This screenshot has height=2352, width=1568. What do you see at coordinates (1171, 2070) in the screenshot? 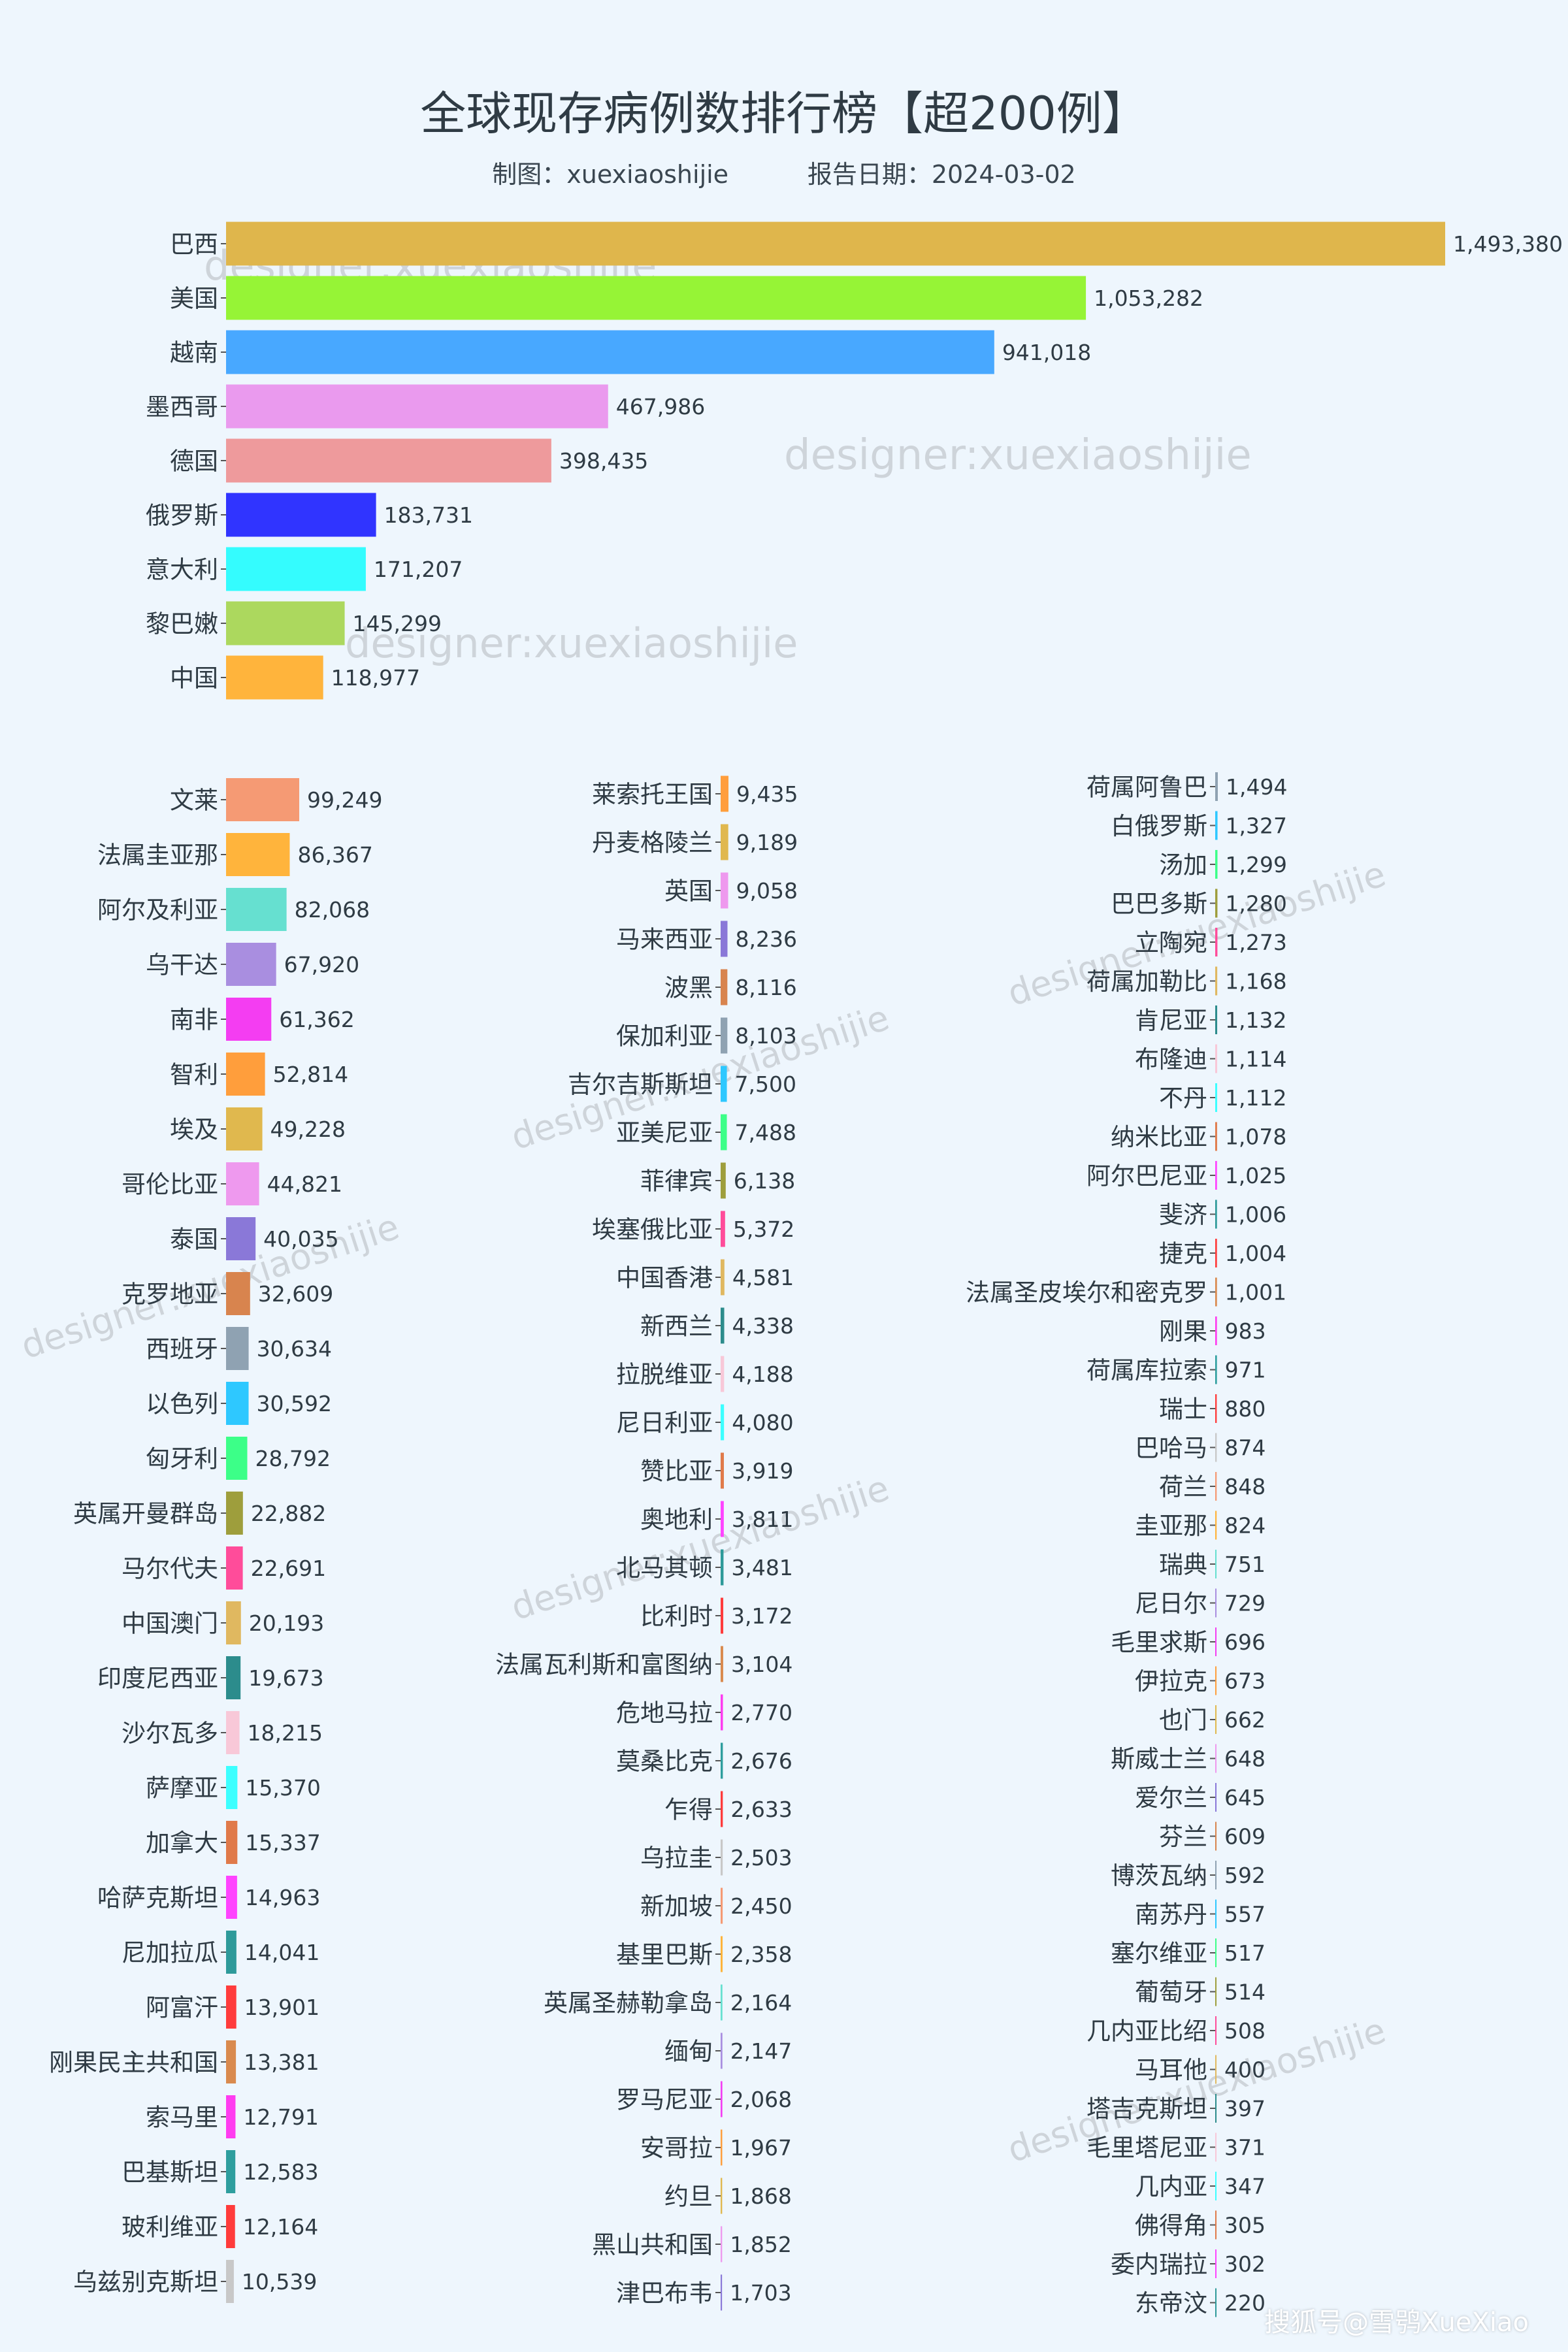
I see `category-label-3-33: 马耳他` at bounding box center [1171, 2070].